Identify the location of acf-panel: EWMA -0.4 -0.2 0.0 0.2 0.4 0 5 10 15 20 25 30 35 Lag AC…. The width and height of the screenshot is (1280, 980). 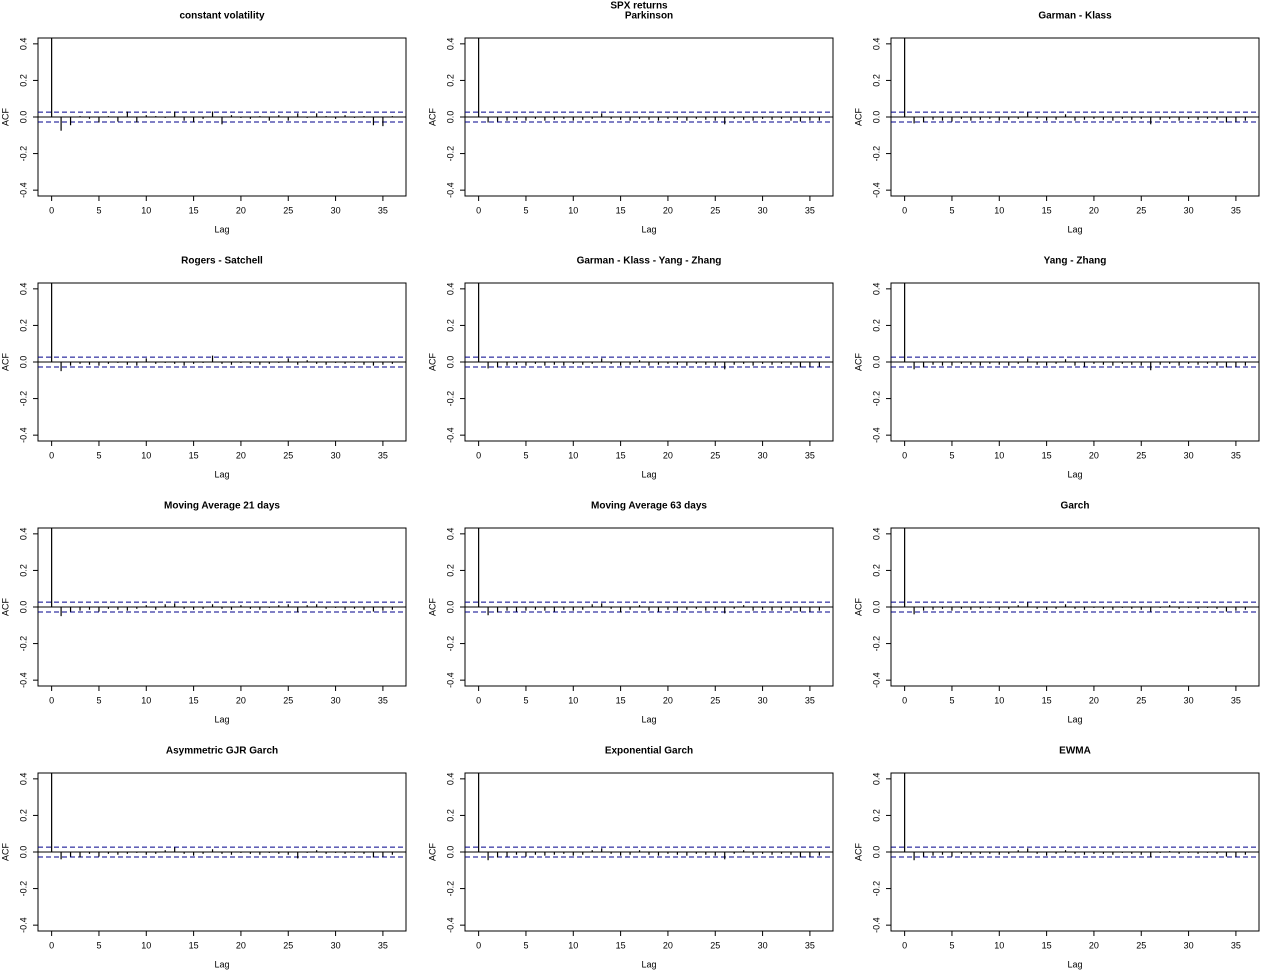
(1056, 857).